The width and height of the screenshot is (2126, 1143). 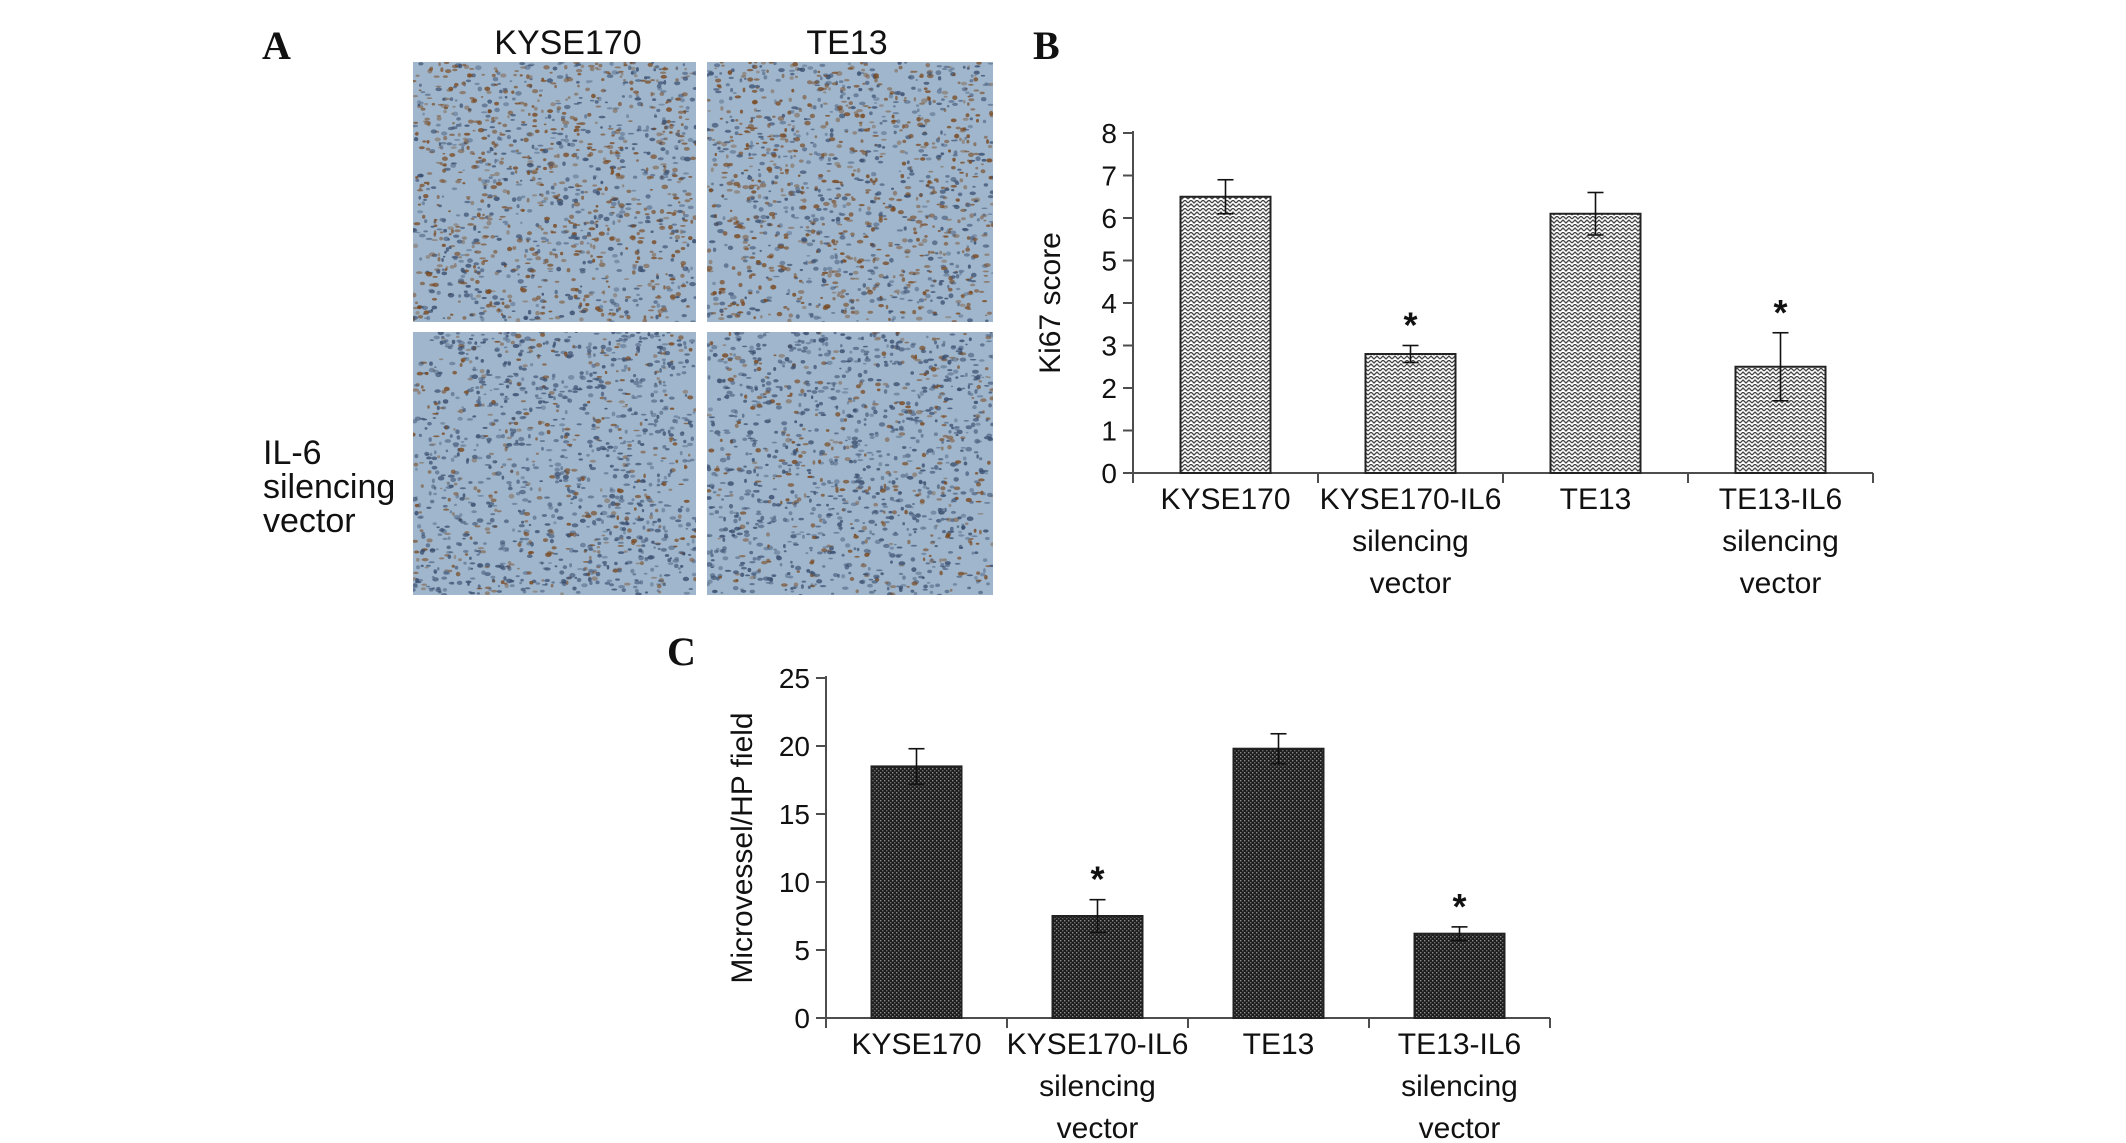 What do you see at coordinates (681, 651) in the screenshot?
I see `panel-c-letter: C` at bounding box center [681, 651].